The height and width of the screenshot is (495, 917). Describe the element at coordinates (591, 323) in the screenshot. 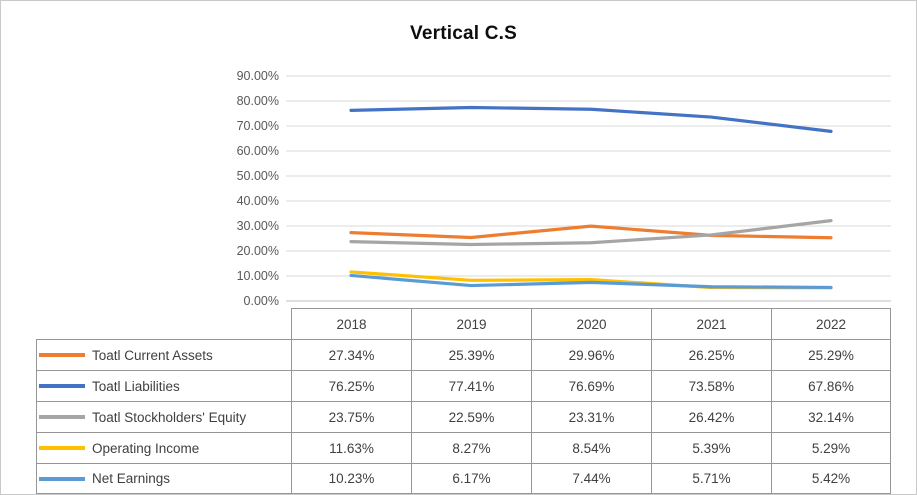

I see `year-header-cell: 2020` at that location.